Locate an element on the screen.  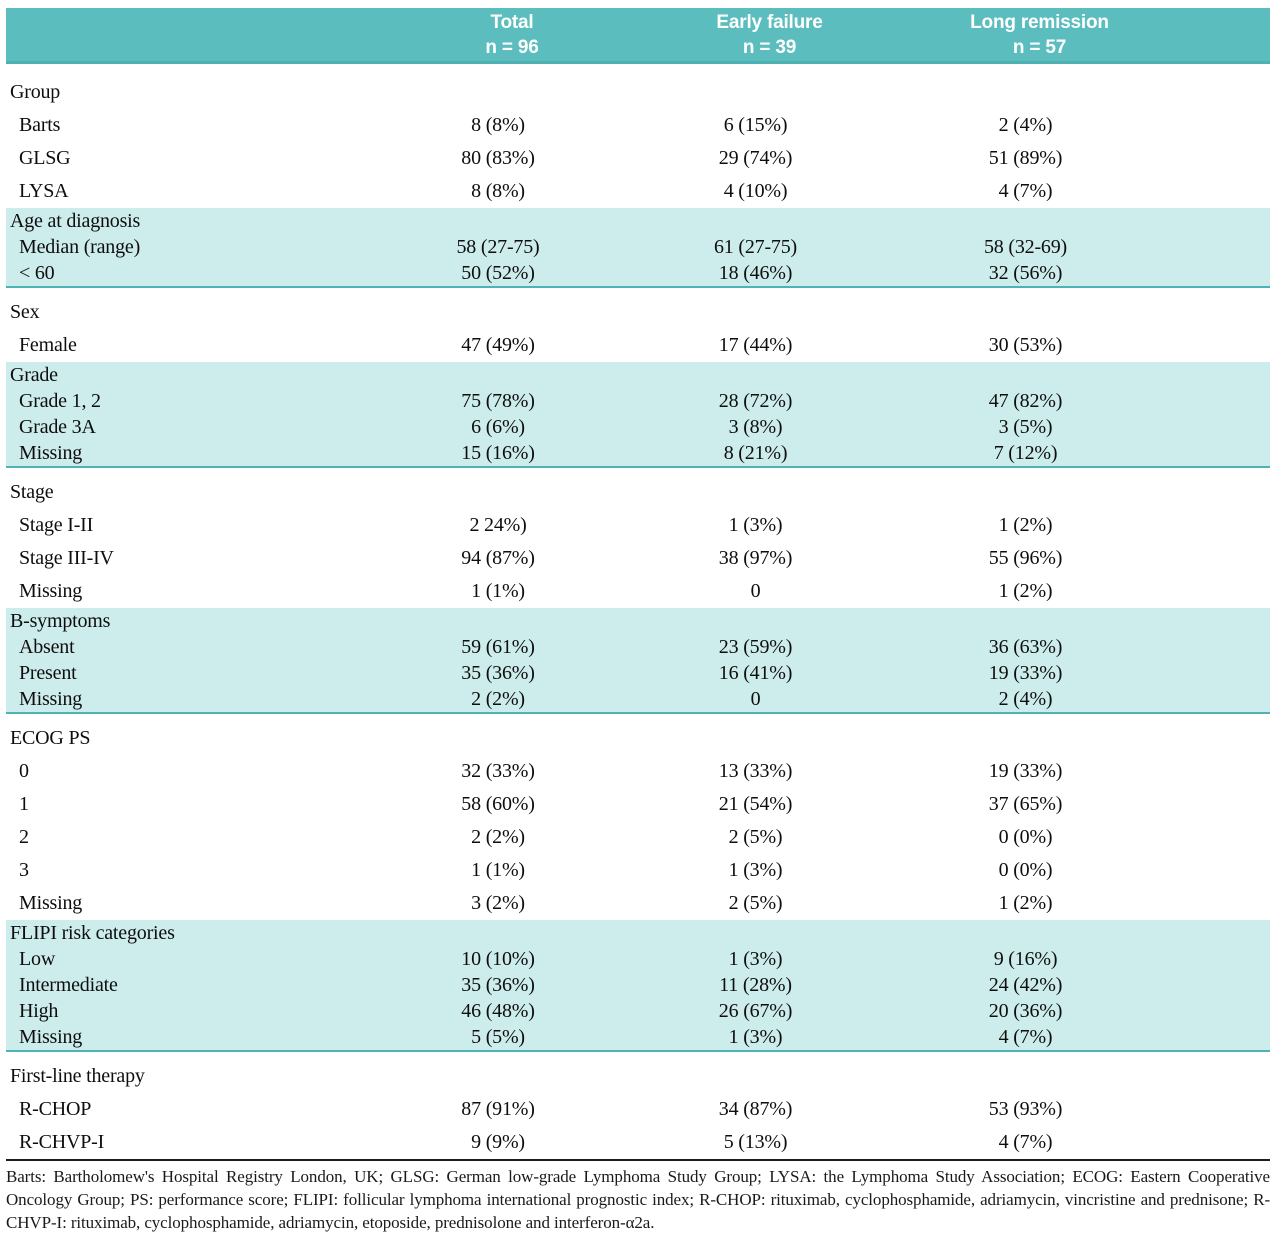
cell-value: 19 (33%) is located at coordinates (1025, 771).